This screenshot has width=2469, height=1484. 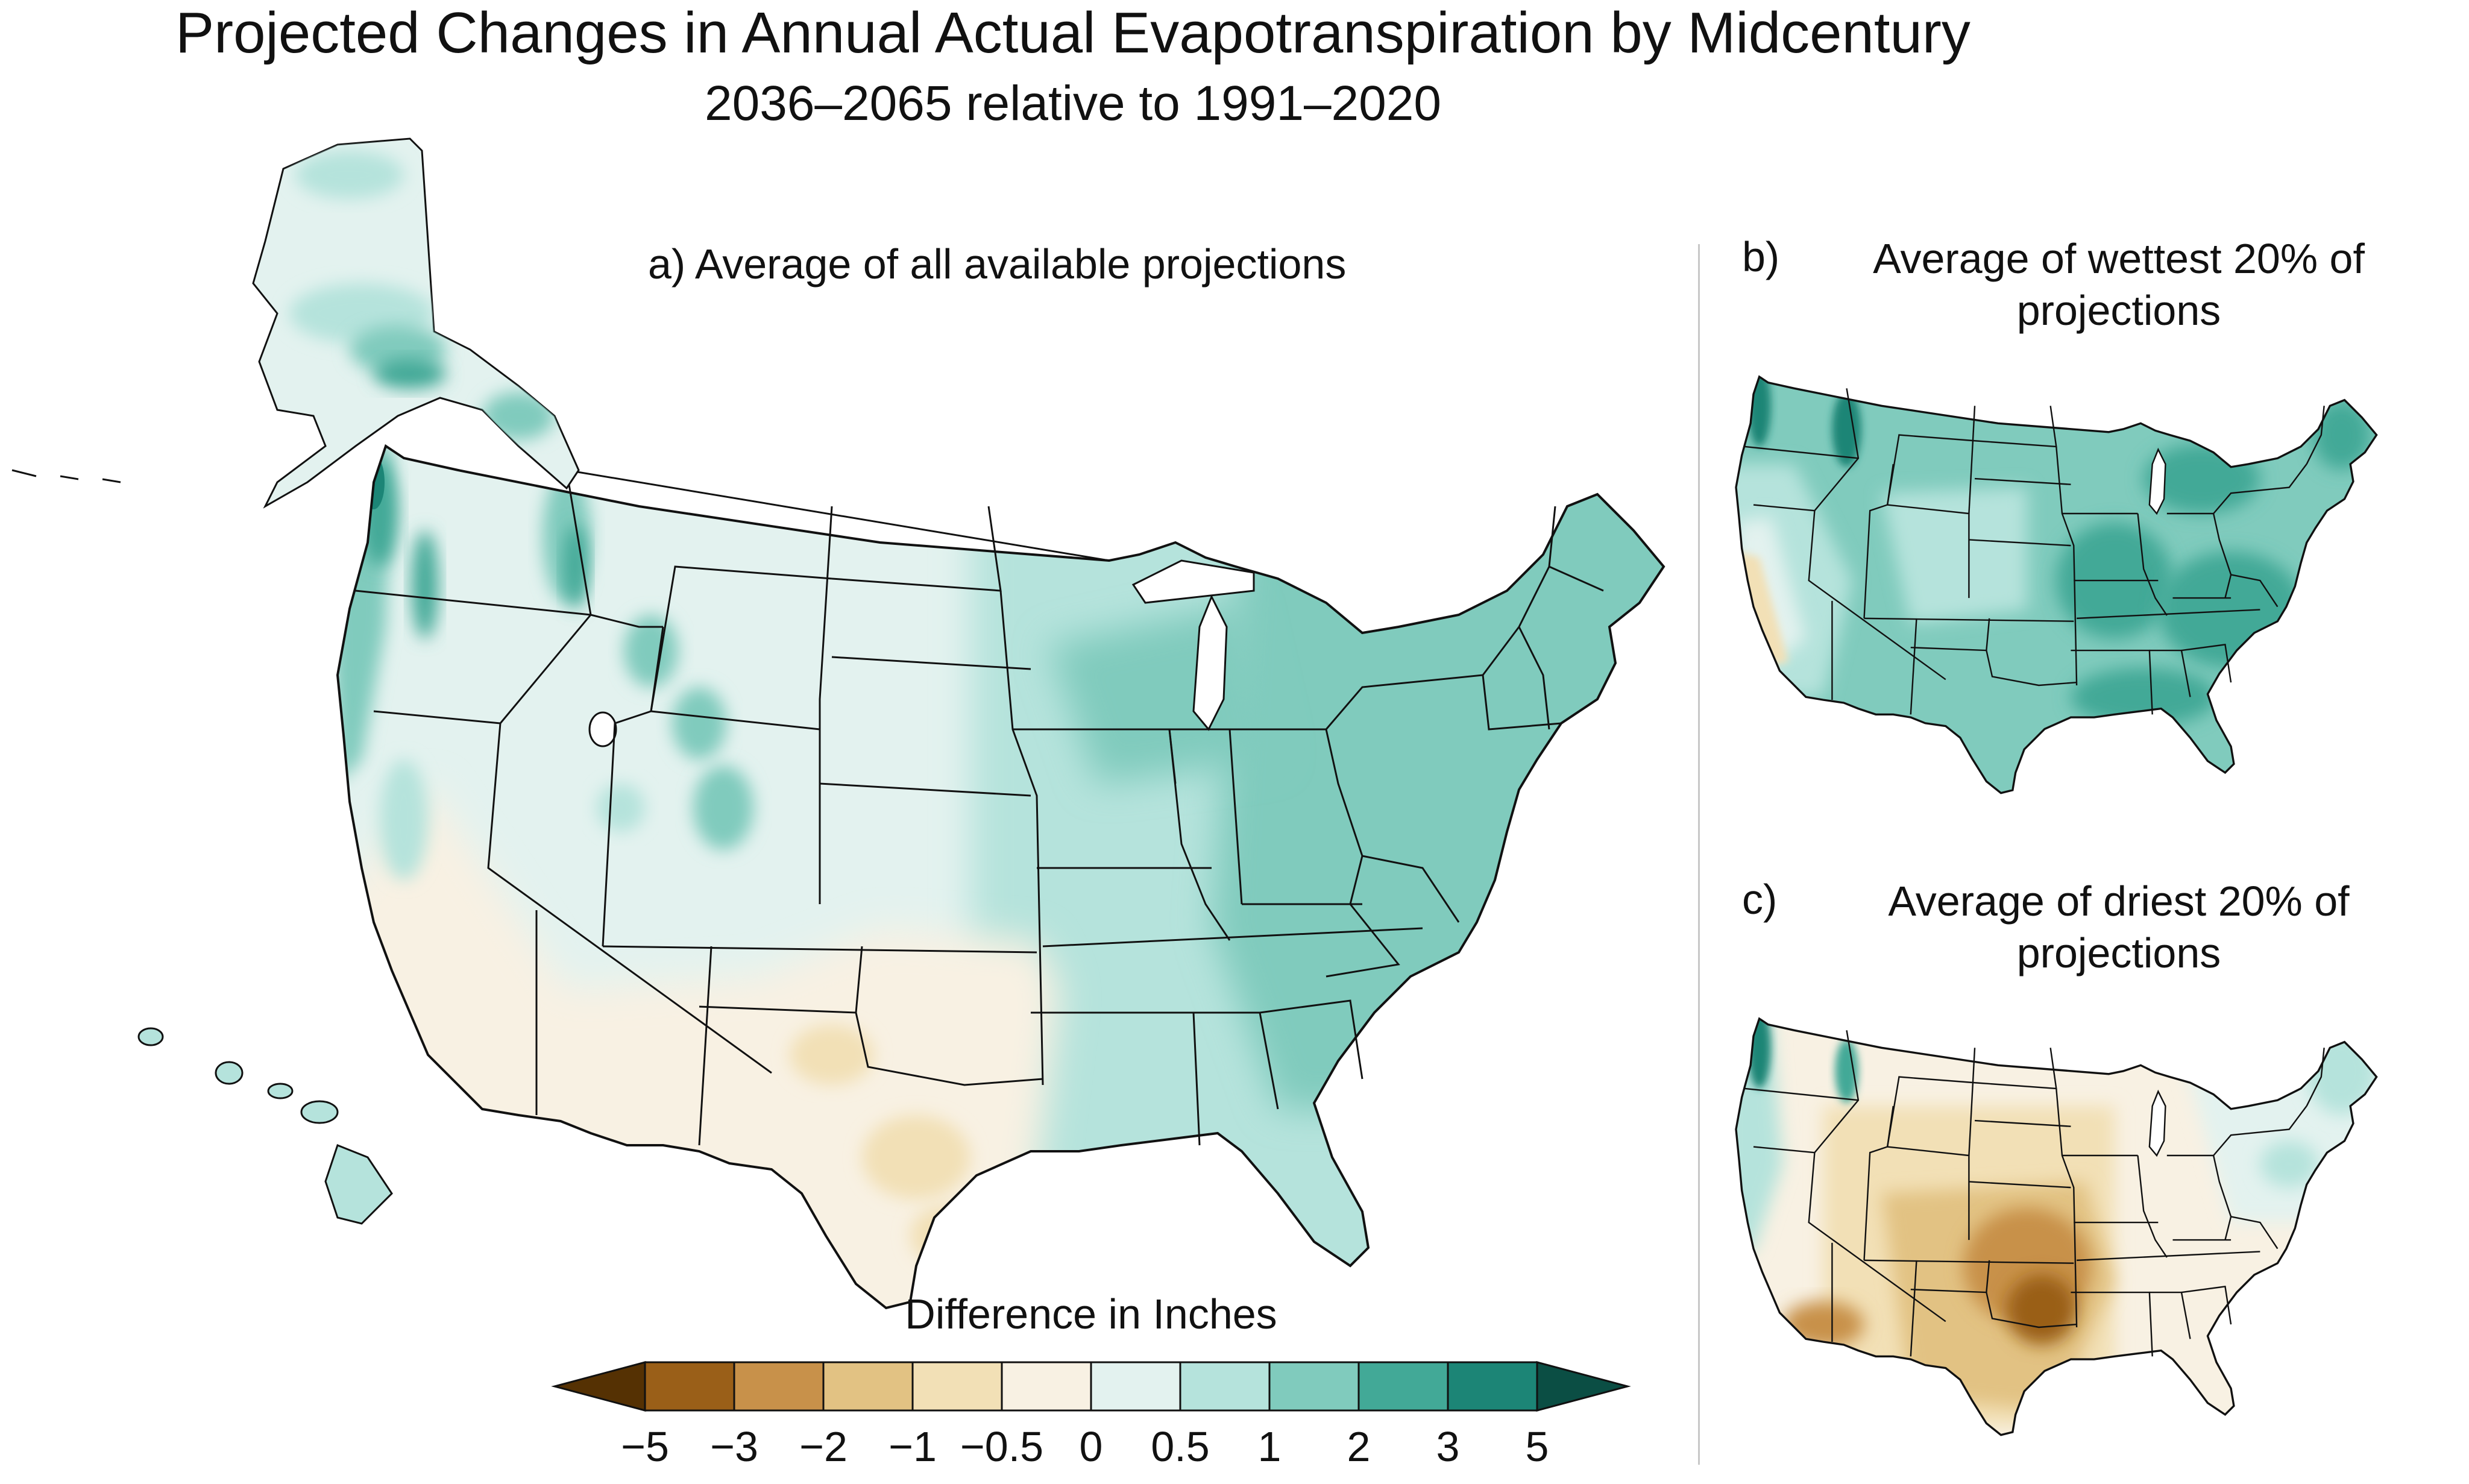 What do you see at coordinates (598, 1387) in the screenshot?
I see `legend-arrow-low` at bounding box center [598, 1387].